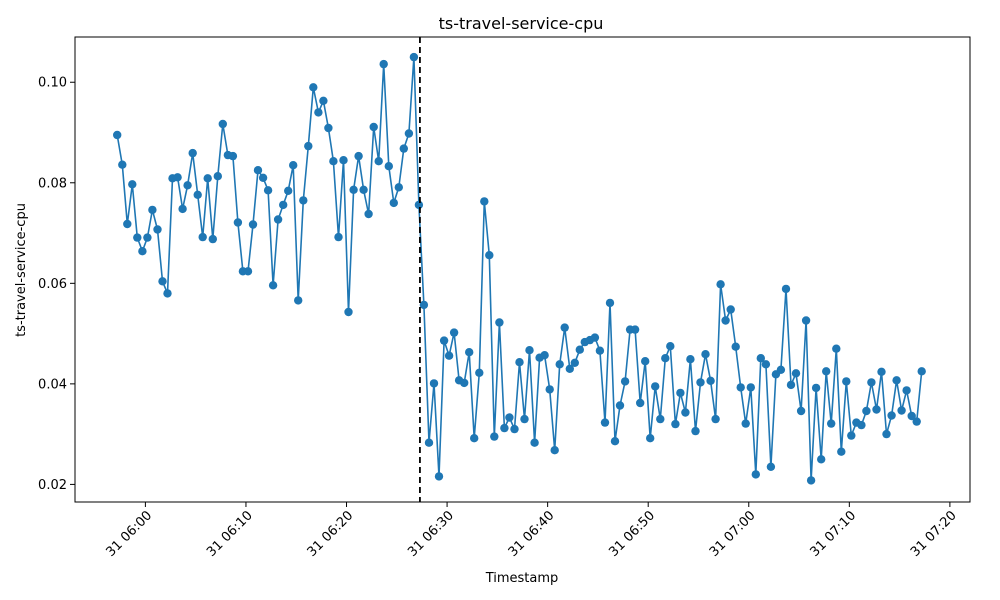  I want to click on y-tick-label: 0.10, so click(52, 83).